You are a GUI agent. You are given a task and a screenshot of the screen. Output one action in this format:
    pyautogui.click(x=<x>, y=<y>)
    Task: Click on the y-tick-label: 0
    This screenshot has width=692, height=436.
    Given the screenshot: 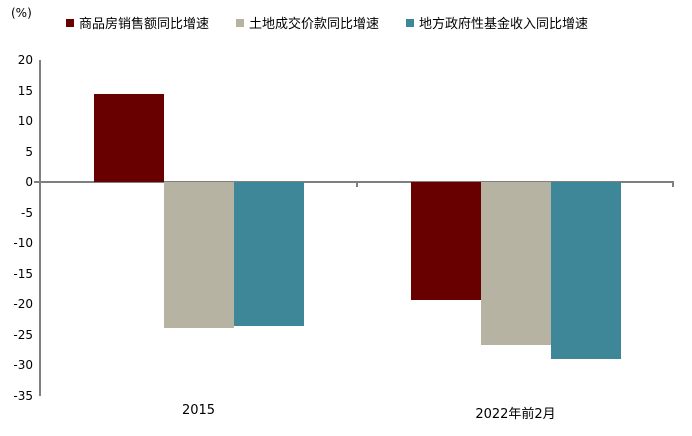 What is the action you would take?
    pyautogui.click(x=29, y=182)
    